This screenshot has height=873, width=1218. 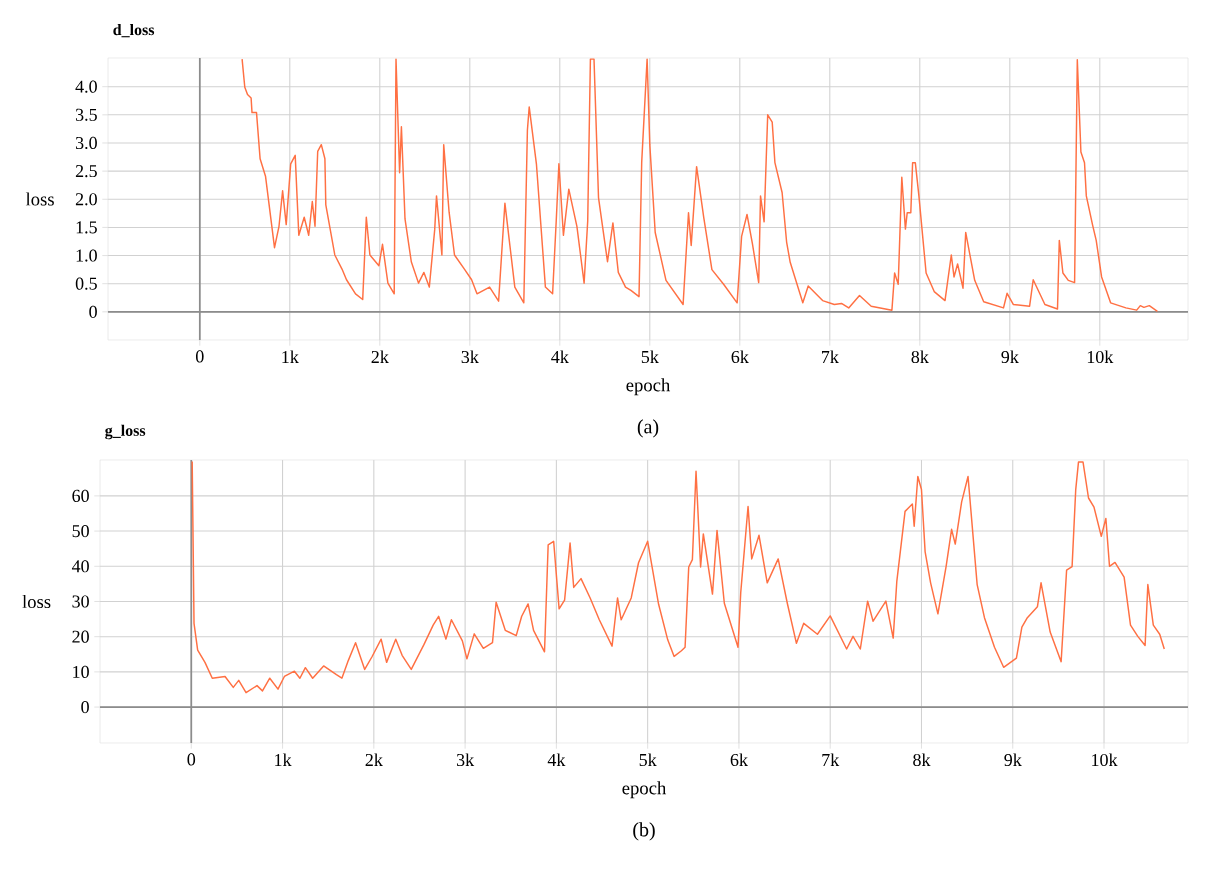 What do you see at coordinates (648, 428) in the screenshot?
I see `text: (a)` at bounding box center [648, 428].